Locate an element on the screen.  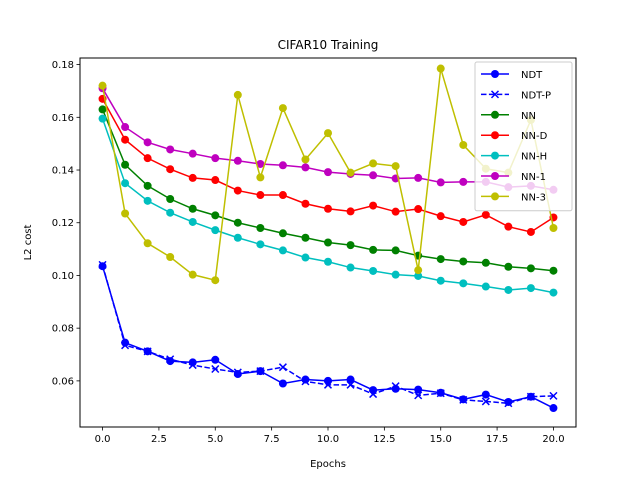
x-tick-label: 0.0 is located at coordinates (103, 439).